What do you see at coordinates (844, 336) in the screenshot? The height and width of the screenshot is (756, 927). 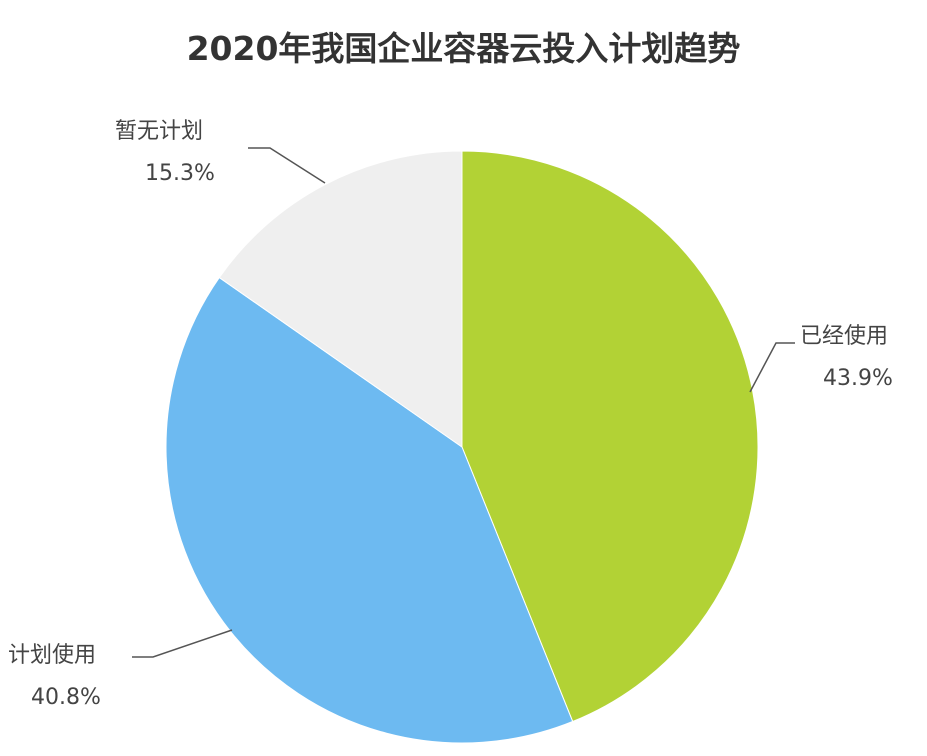 I see `slice-label-0: 已经使用` at bounding box center [844, 336].